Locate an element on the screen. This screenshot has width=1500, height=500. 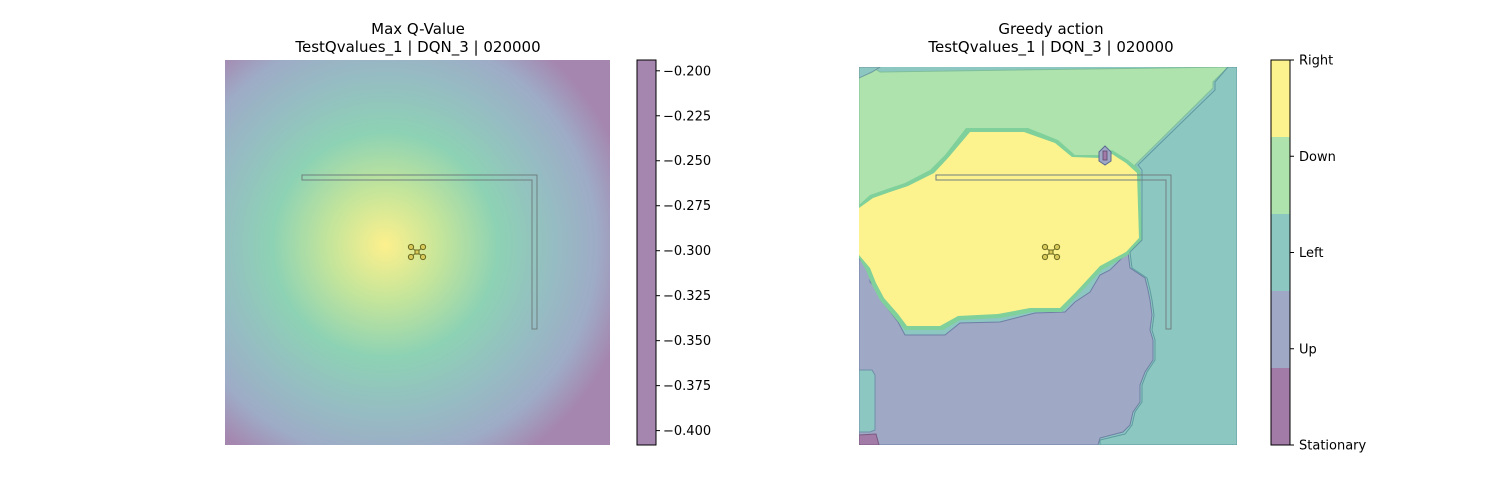
action-subtitle: TestQvalues_1 | DQN_3 | 020000 is located at coordinates (1050, 47).